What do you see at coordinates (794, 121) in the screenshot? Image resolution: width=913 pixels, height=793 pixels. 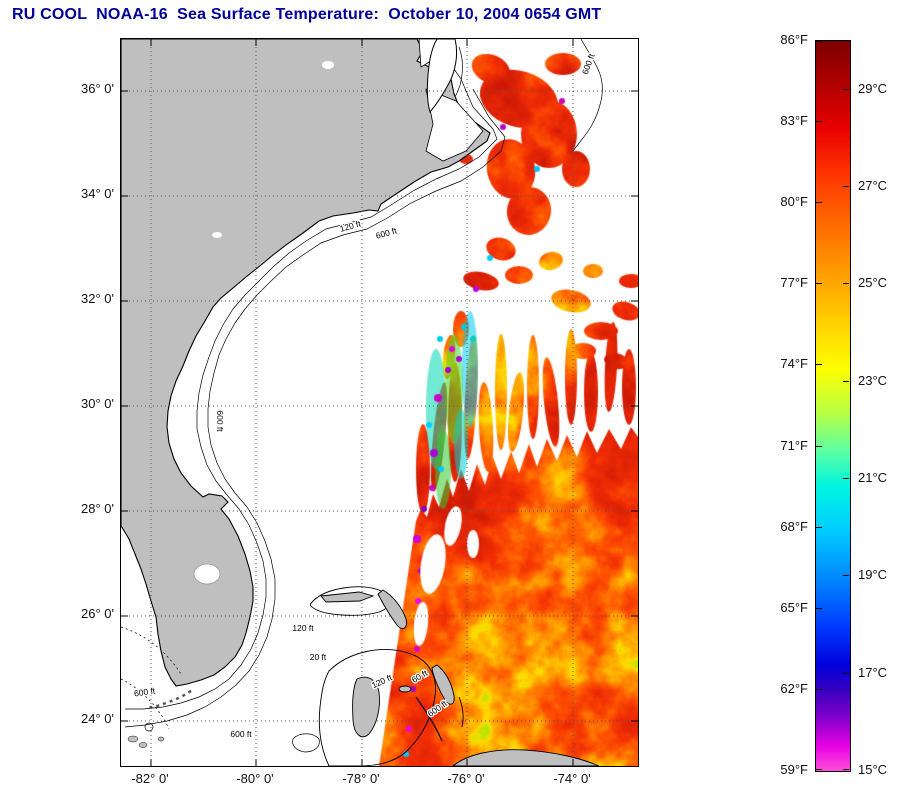 I see `colorbar-f-label: 83°F` at bounding box center [794, 121].